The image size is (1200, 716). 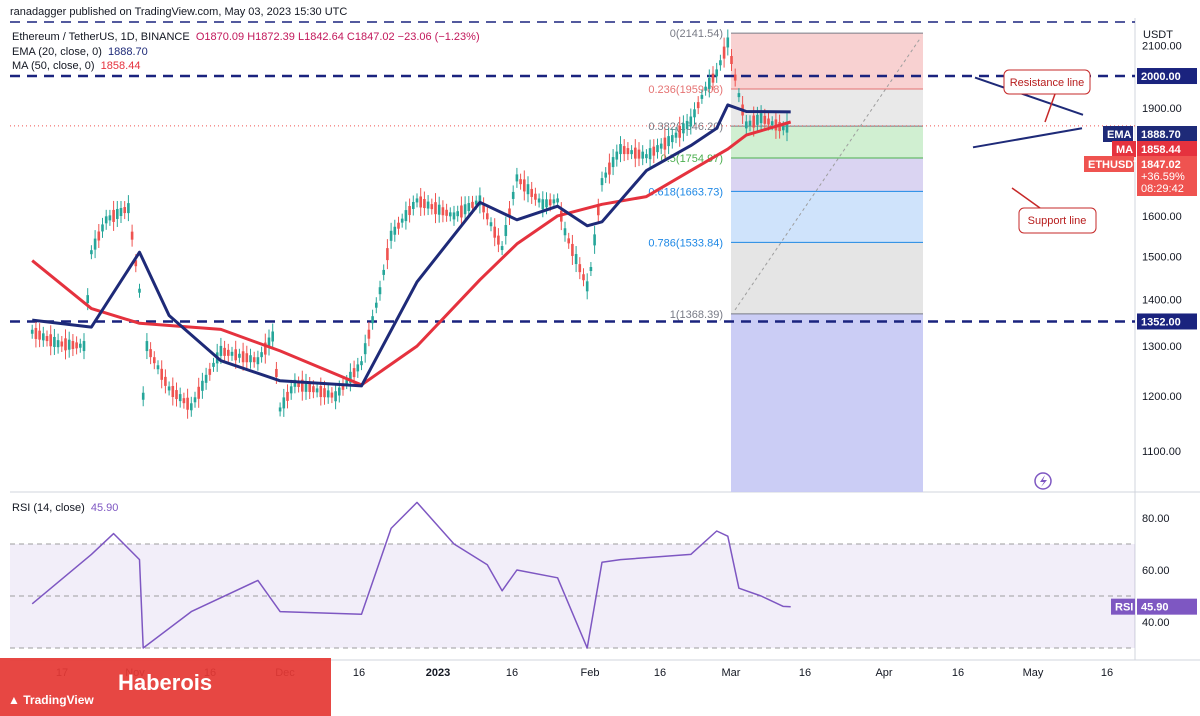 I want to click on level-1352-tag-box, so click(x=1167, y=321).